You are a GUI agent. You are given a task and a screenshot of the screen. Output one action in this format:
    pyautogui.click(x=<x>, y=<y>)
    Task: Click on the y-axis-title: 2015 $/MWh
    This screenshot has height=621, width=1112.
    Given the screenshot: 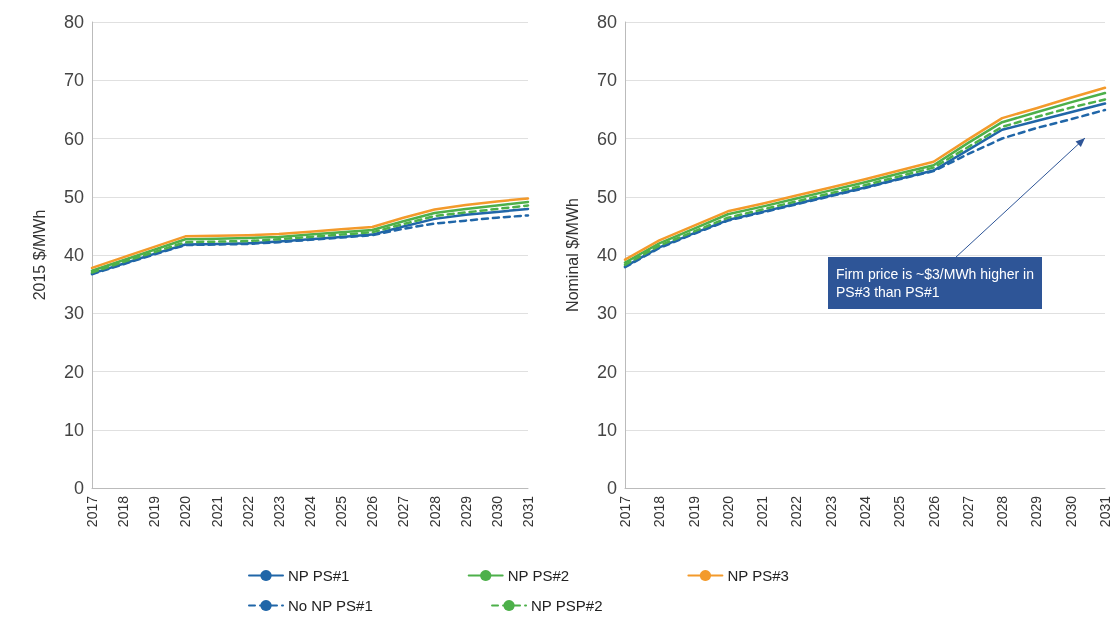 What is the action you would take?
    pyautogui.click(x=39, y=255)
    